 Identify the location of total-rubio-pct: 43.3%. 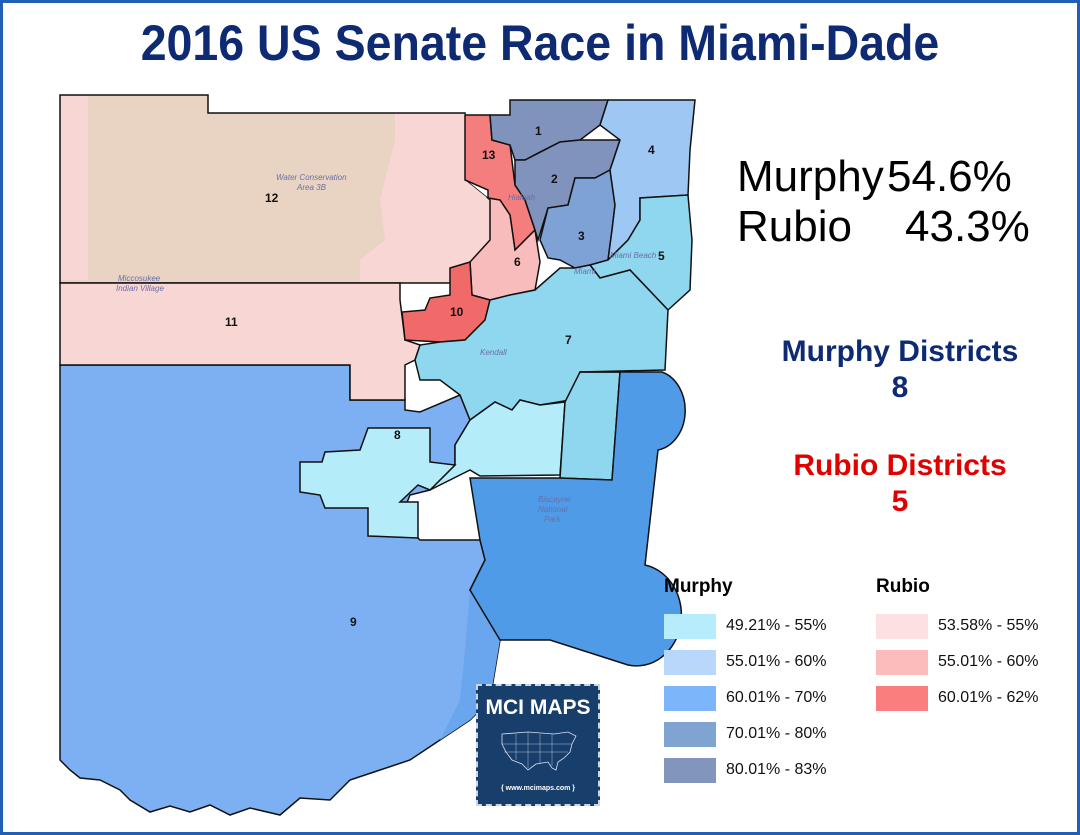
(967, 226).